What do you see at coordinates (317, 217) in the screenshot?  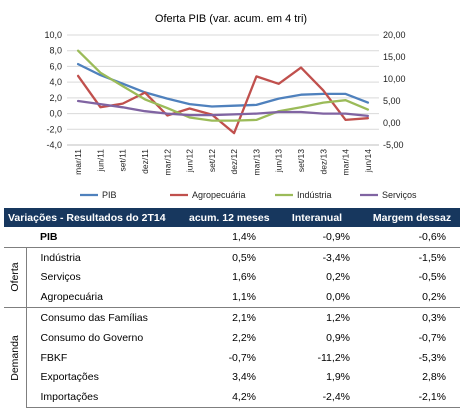 I see `header-interanual: Interanual` at bounding box center [317, 217].